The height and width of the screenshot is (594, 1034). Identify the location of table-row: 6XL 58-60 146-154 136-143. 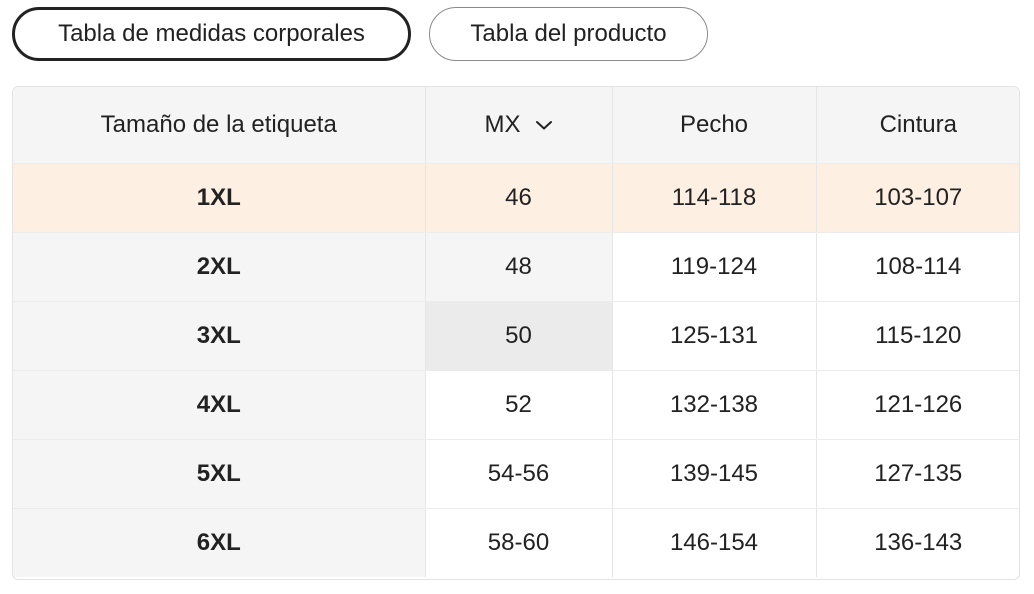
(516, 542).